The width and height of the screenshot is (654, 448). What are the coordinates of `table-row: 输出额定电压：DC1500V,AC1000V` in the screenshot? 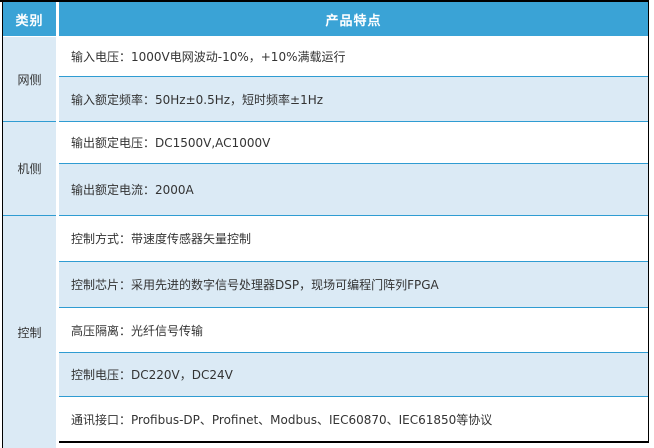 It's located at (353, 143).